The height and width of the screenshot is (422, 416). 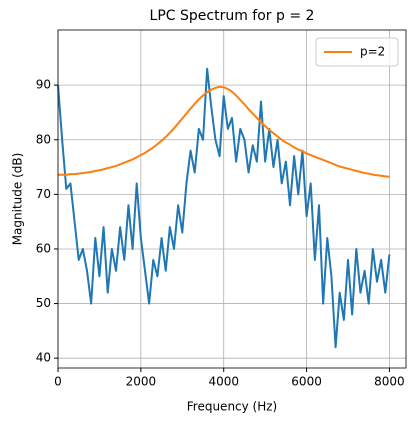 I want to click on x-tick-label: 2000, so click(x=141, y=382).